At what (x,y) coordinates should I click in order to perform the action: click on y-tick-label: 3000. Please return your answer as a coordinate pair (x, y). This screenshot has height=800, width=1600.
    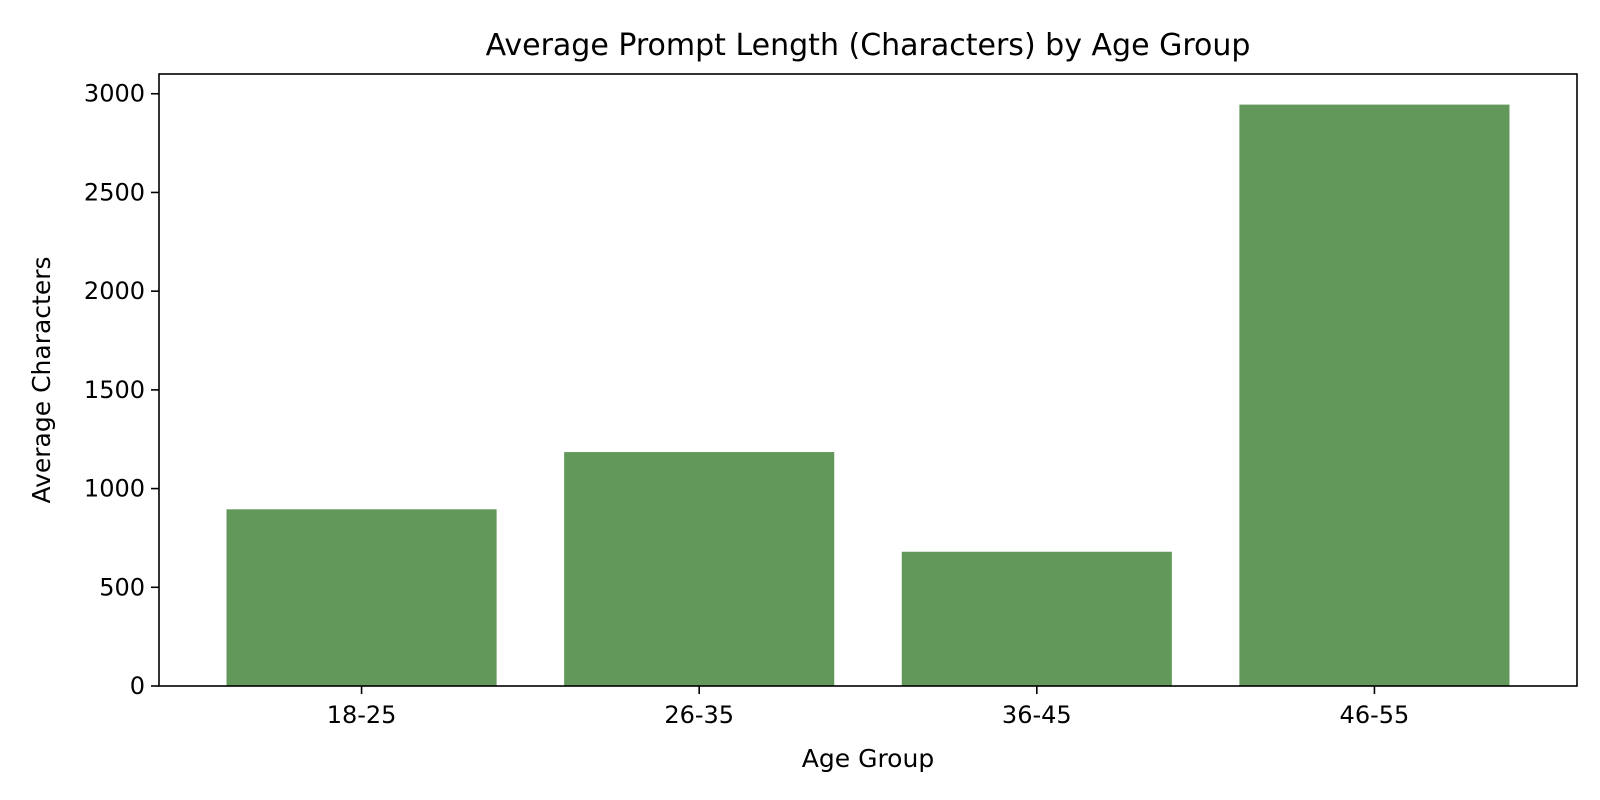
    Looking at the image, I should click on (114, 94).